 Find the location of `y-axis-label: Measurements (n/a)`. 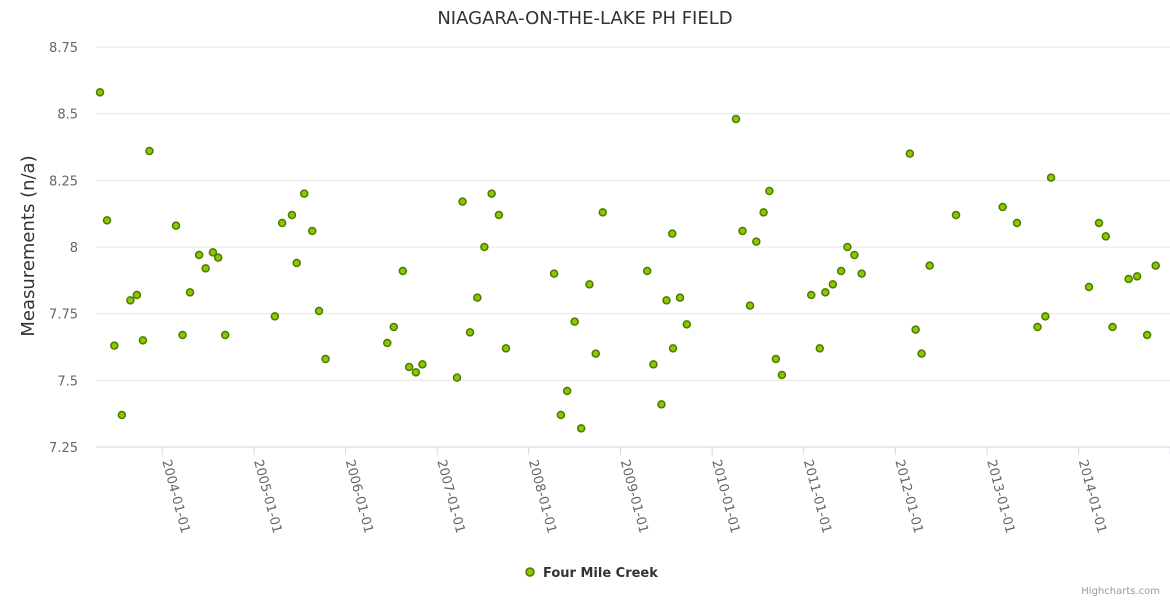

y-axis-label: Measurements (n/a) is located at coordinates (28, 245).